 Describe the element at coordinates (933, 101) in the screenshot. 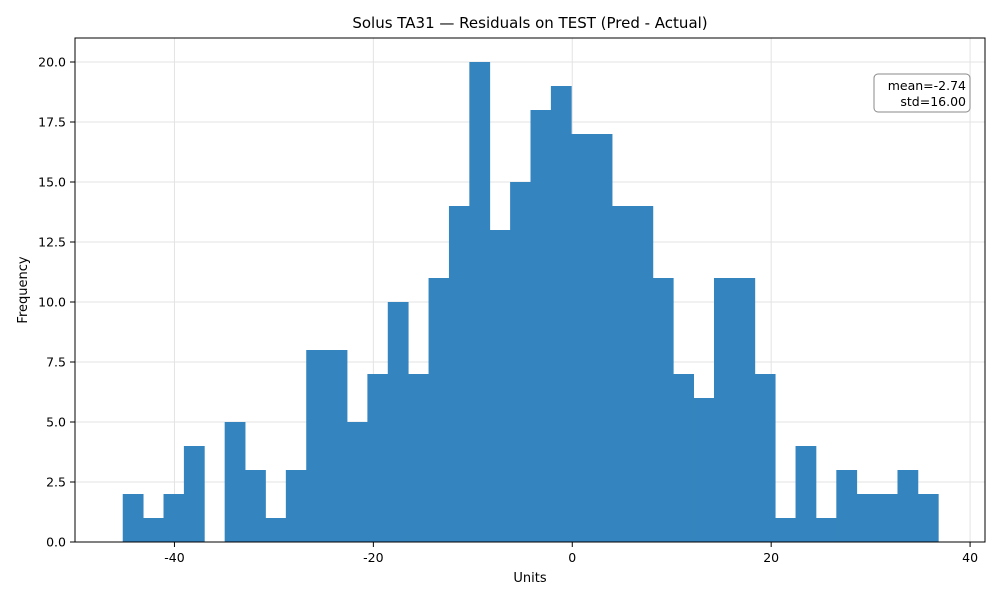

I see `stats-std: std=16.00` at that location.